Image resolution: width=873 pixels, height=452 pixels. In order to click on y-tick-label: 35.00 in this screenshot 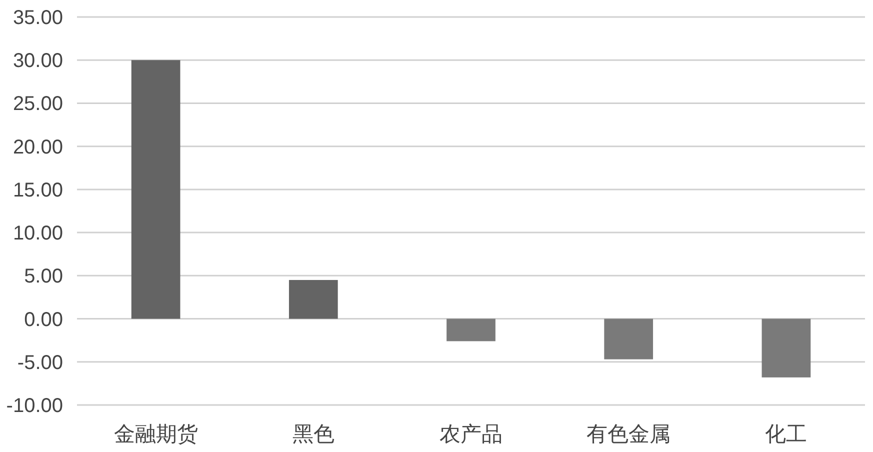, I will do `click(37, 18)`.